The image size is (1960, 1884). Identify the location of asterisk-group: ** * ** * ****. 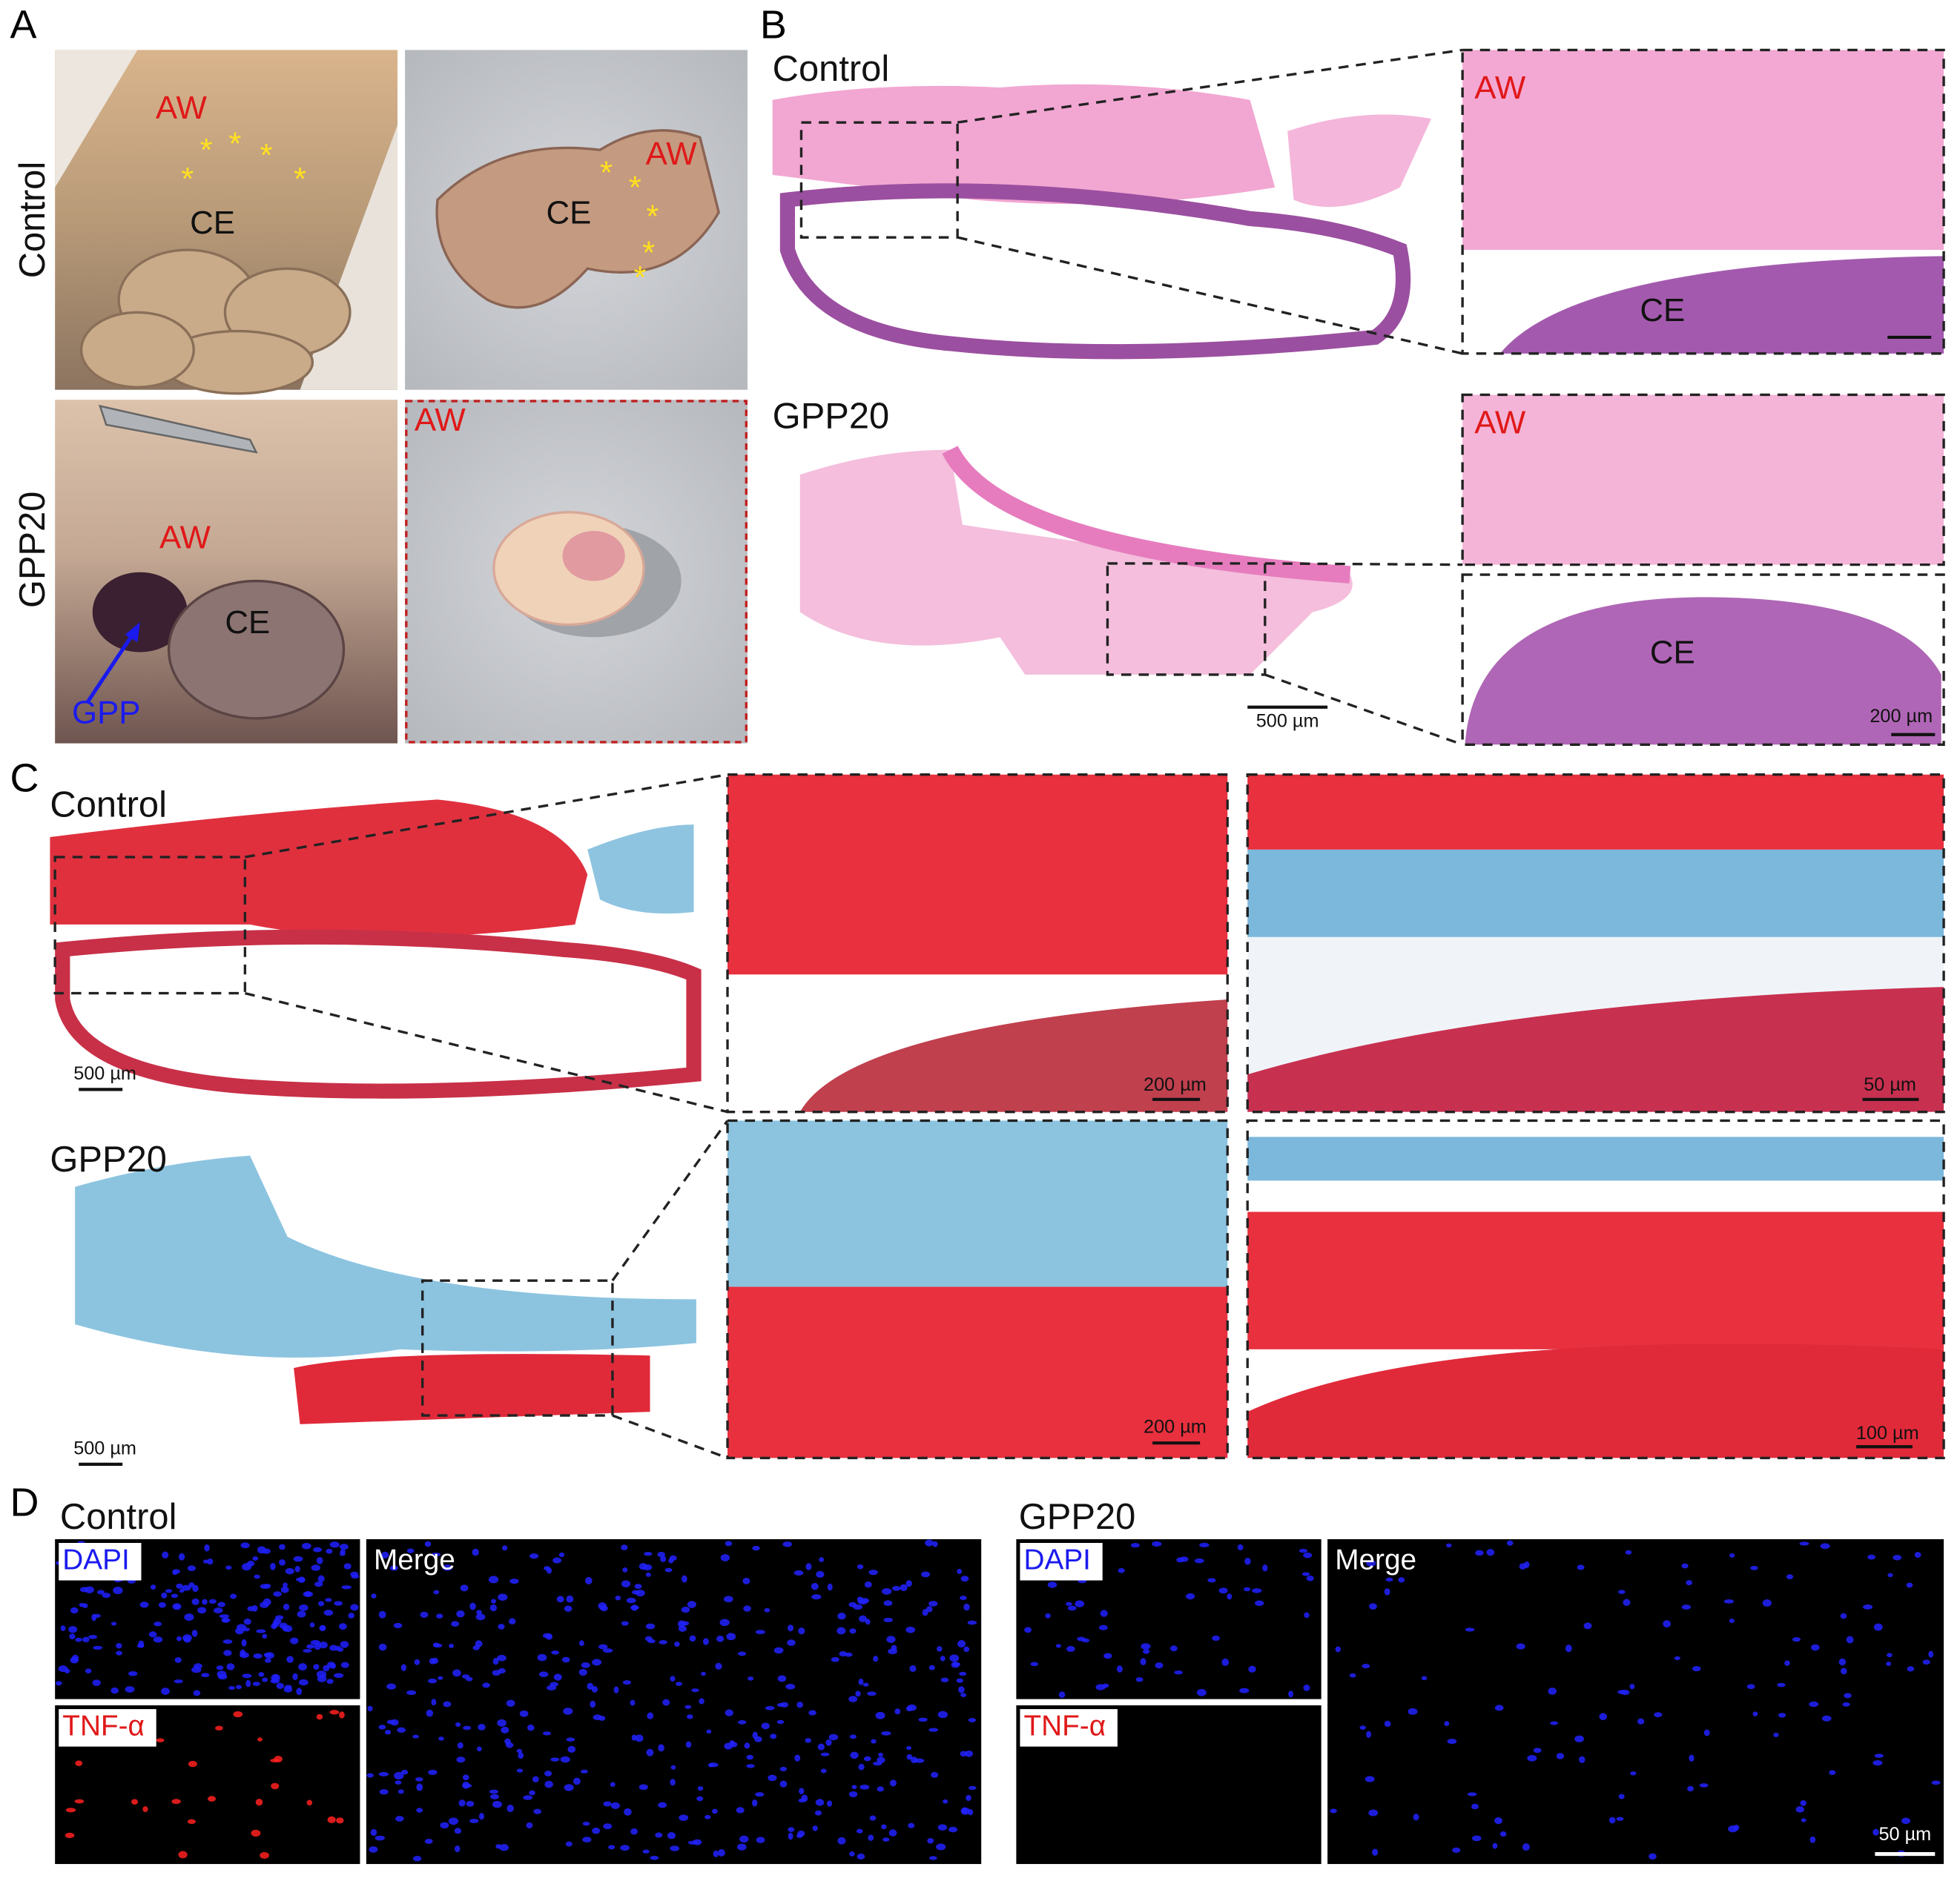
(420, 211).